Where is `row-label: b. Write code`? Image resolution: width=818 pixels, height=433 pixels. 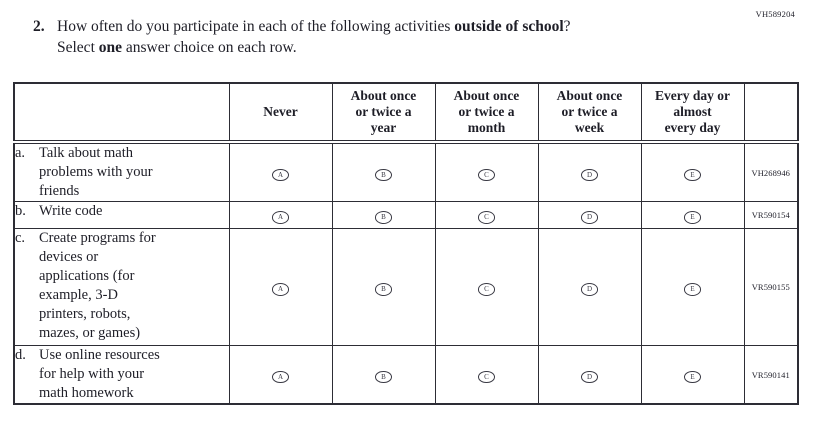
row-label: b. Write code is located at coordinates (121, 215).